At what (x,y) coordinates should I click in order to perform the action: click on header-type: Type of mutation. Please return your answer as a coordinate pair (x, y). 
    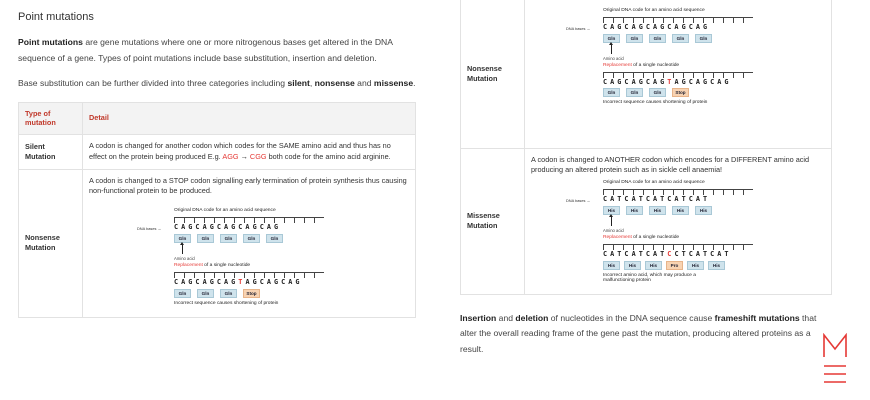
    Looking at the image, I should click on (50, 118).